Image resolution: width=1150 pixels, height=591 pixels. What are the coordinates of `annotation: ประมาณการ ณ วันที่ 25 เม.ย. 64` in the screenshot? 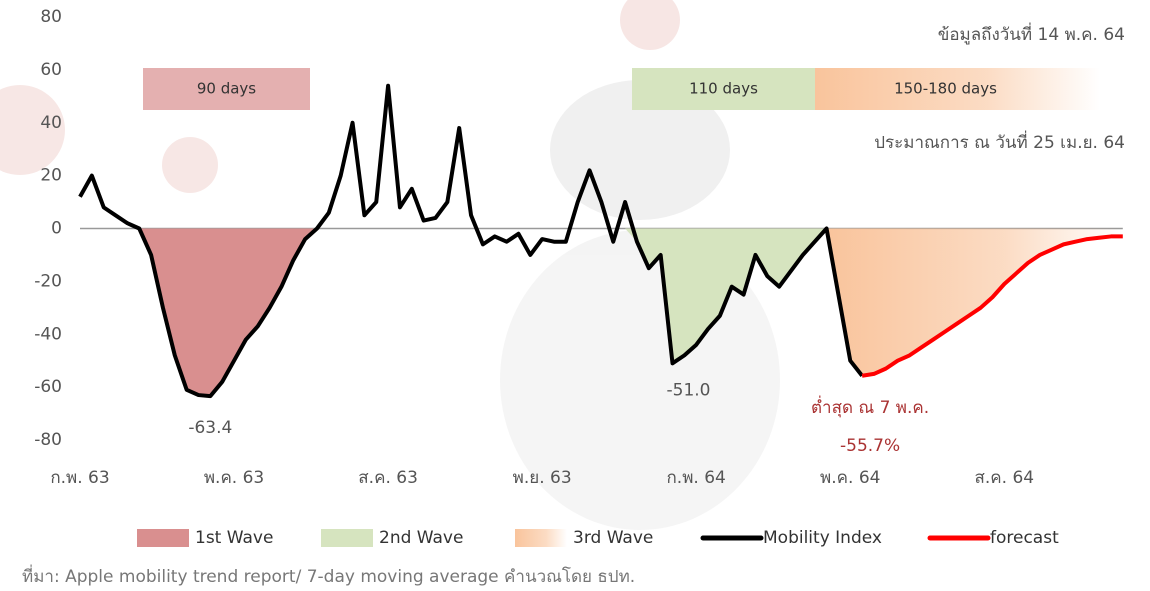 It's located at (999, 141).